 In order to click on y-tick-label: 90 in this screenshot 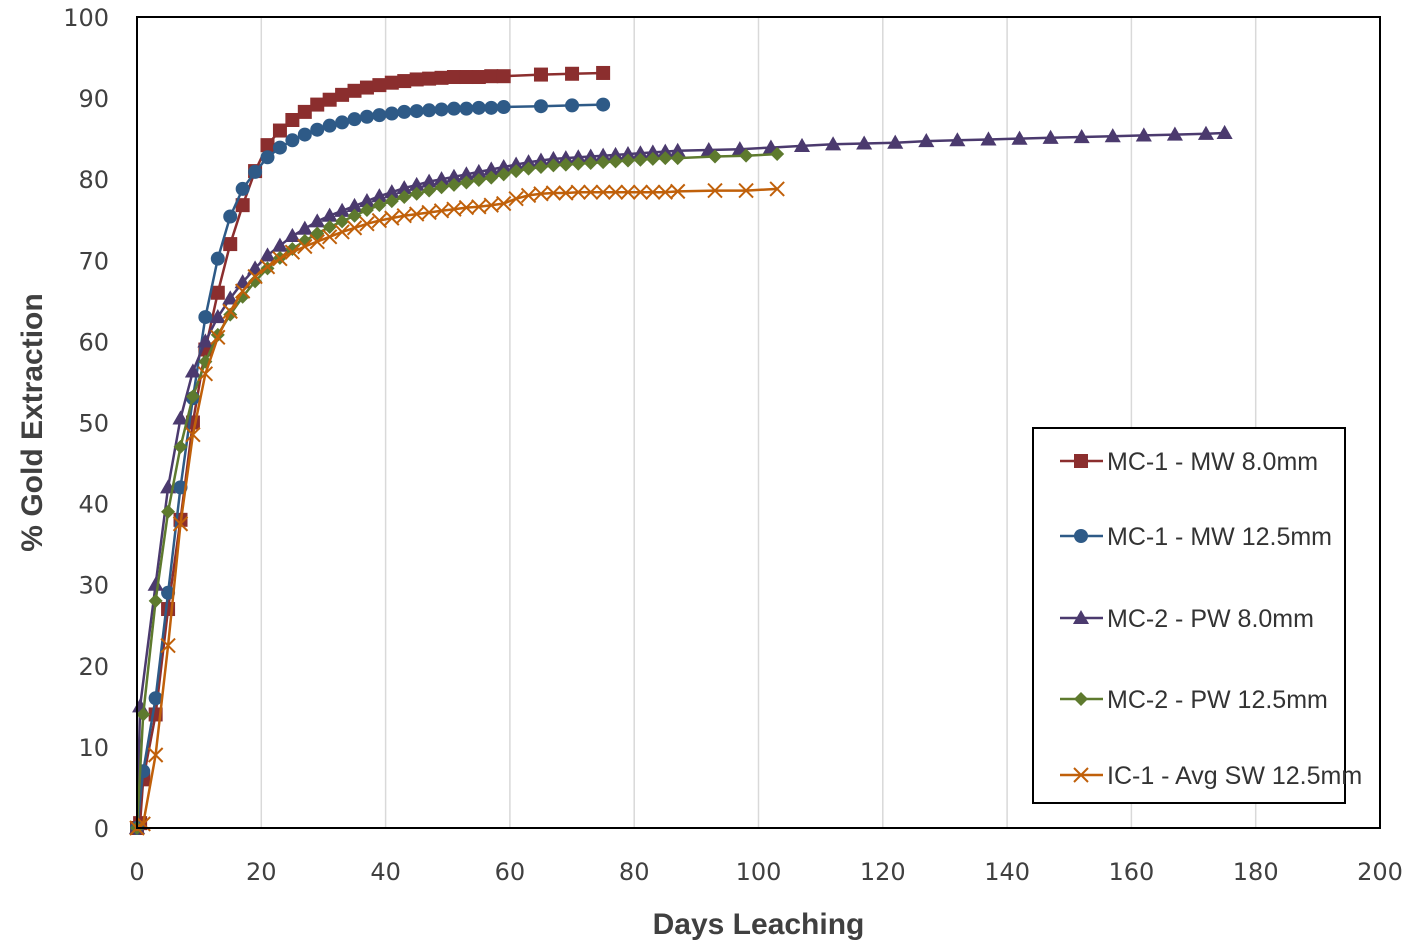, I will do `click(93, 99)`.